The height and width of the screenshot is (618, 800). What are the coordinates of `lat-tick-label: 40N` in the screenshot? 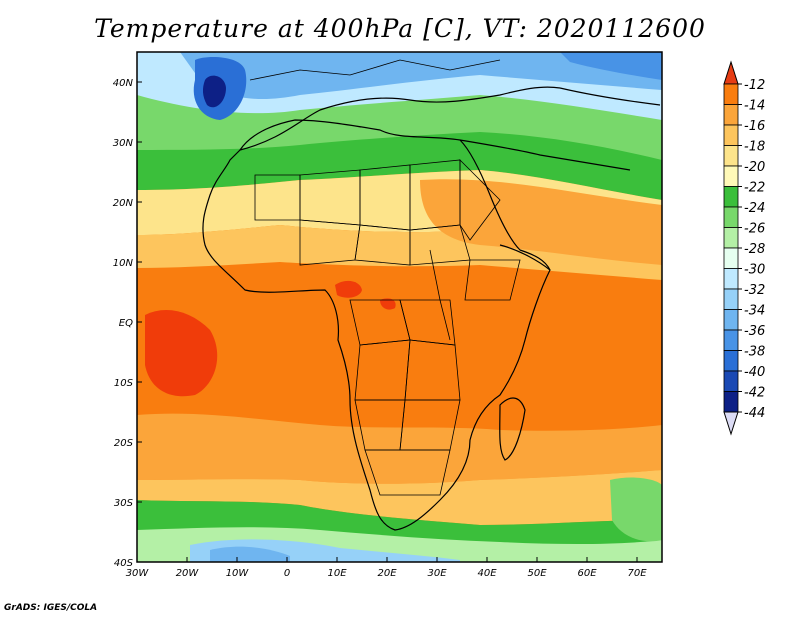 It's located at (123, 83).